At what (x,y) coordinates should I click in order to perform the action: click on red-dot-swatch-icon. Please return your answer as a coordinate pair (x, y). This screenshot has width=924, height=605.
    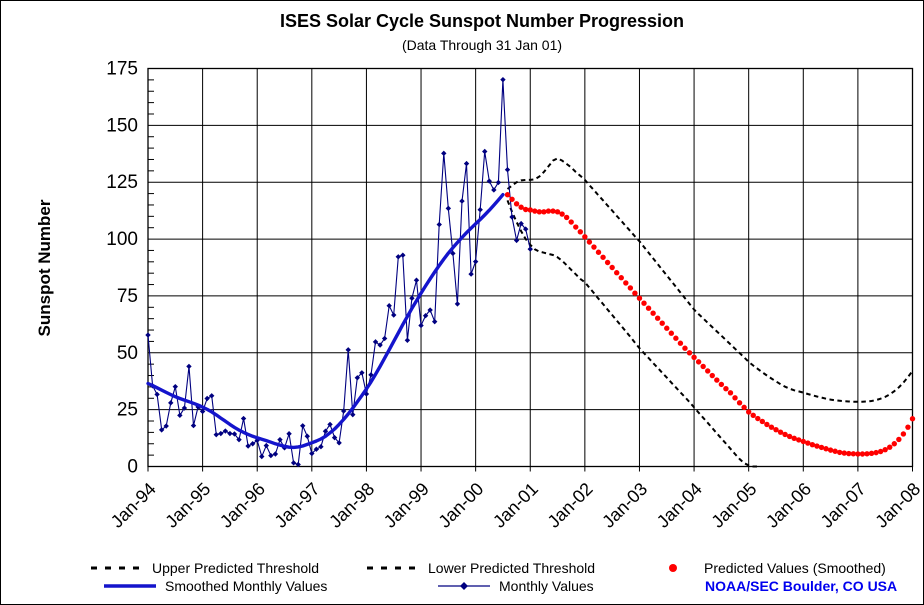
    Looking at the image, I should click on (673, 567).